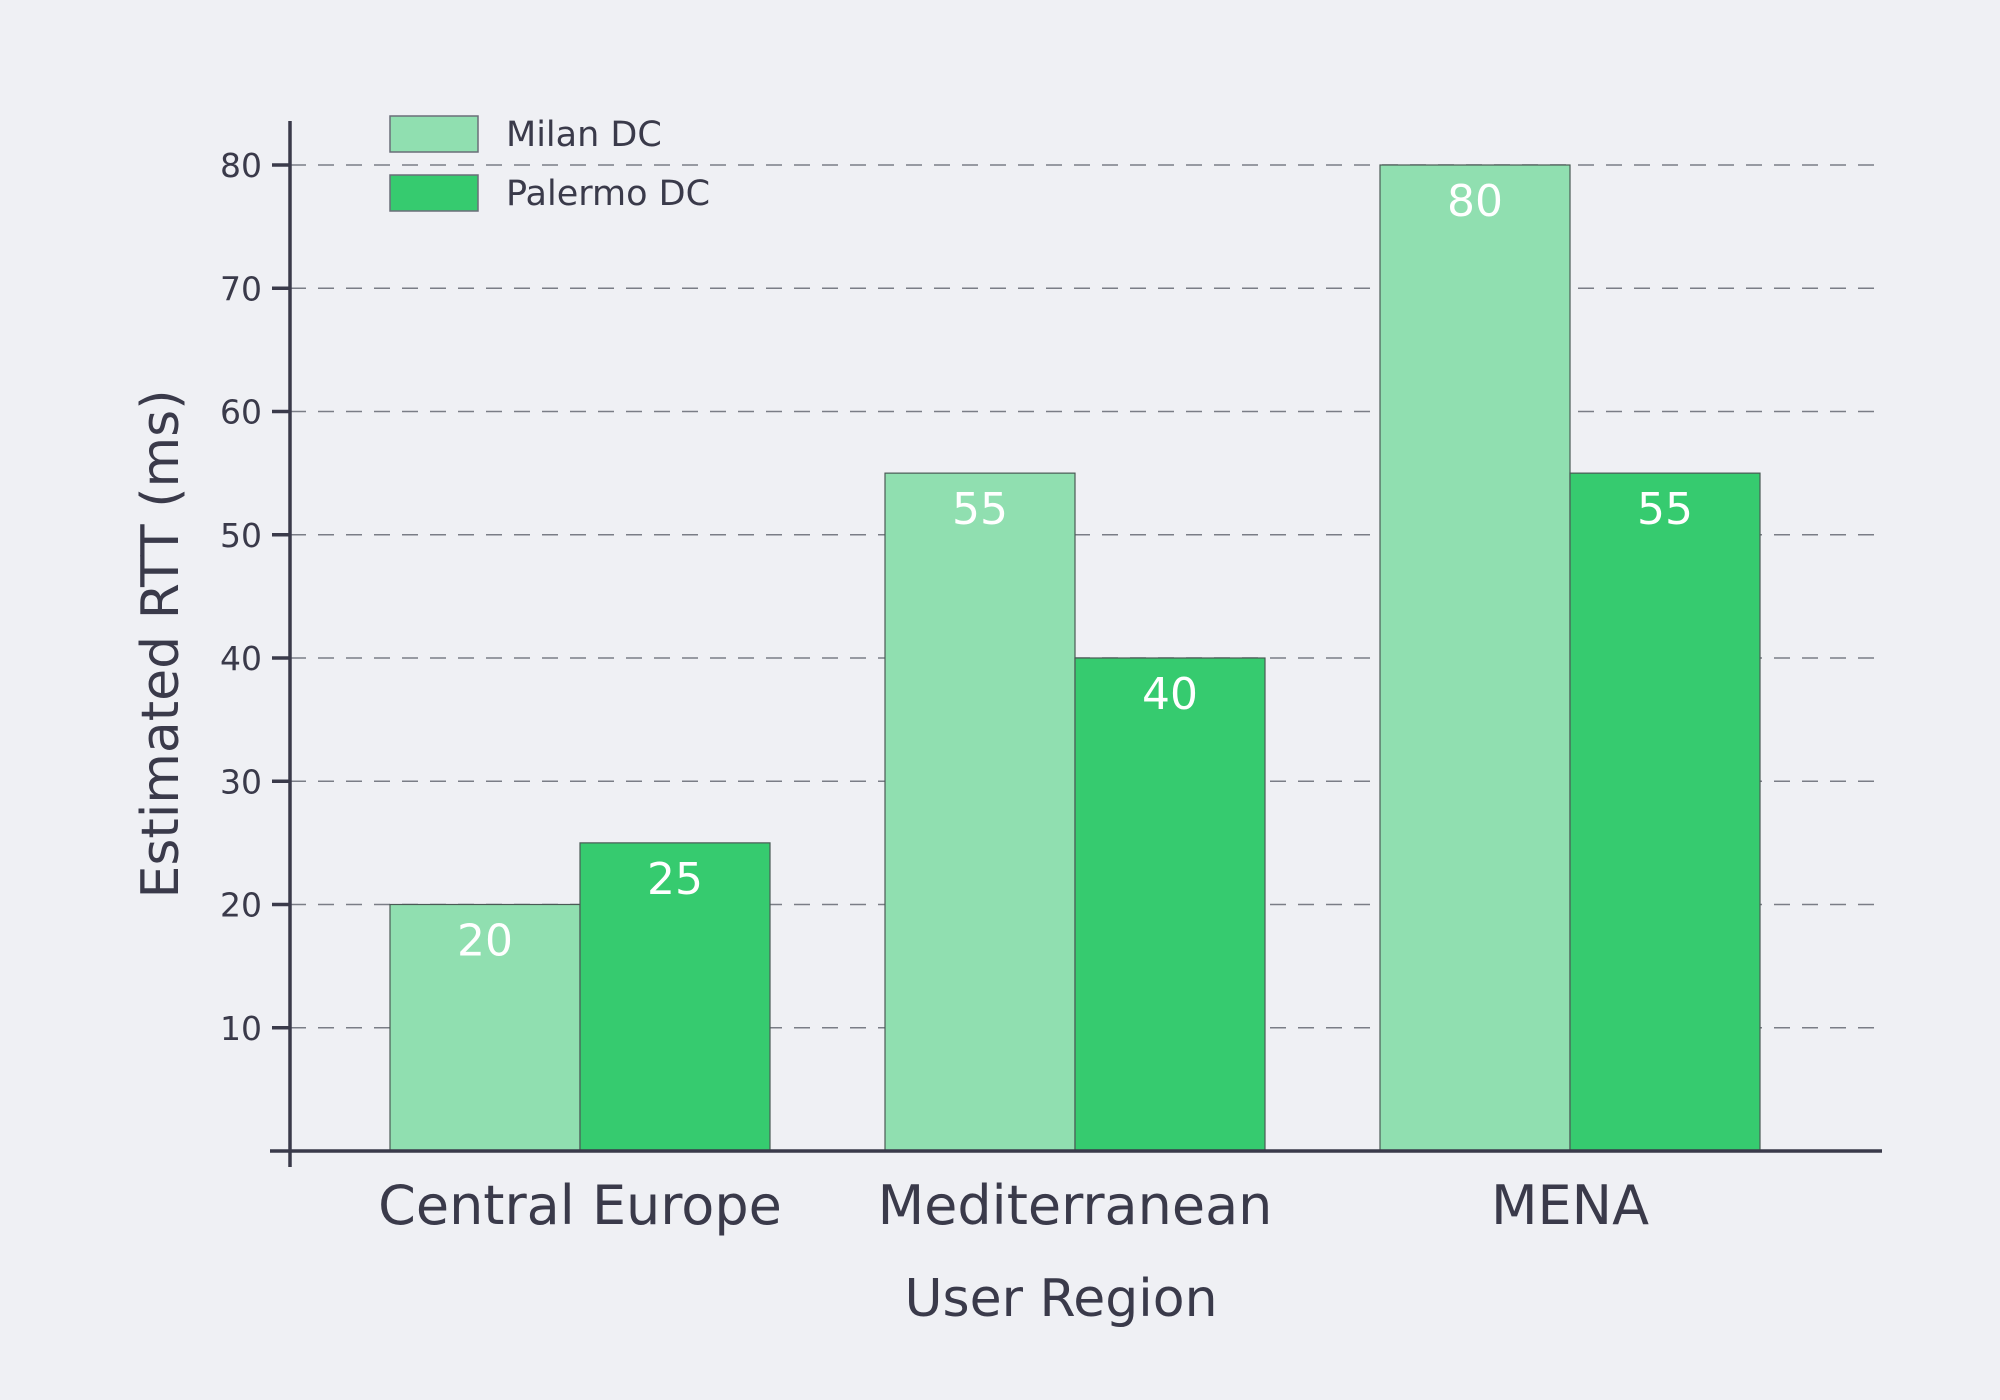 This screenshot has width=2000, height=1400. I want to click on x-ticks: Central Europe Mediterranean MENA, so click(1013, 1205).